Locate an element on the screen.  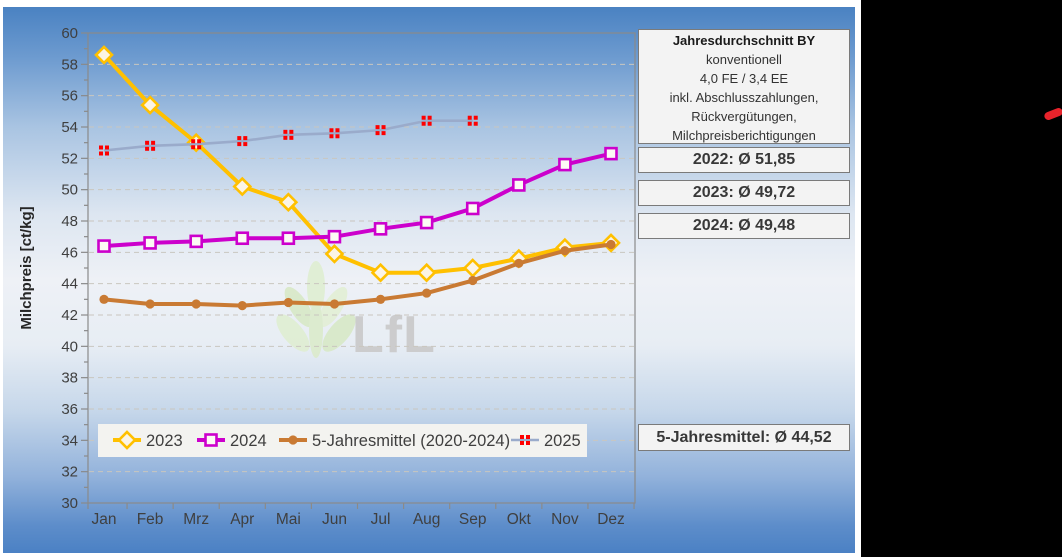
svg-text: Dez is located at coordinates (611, 519).